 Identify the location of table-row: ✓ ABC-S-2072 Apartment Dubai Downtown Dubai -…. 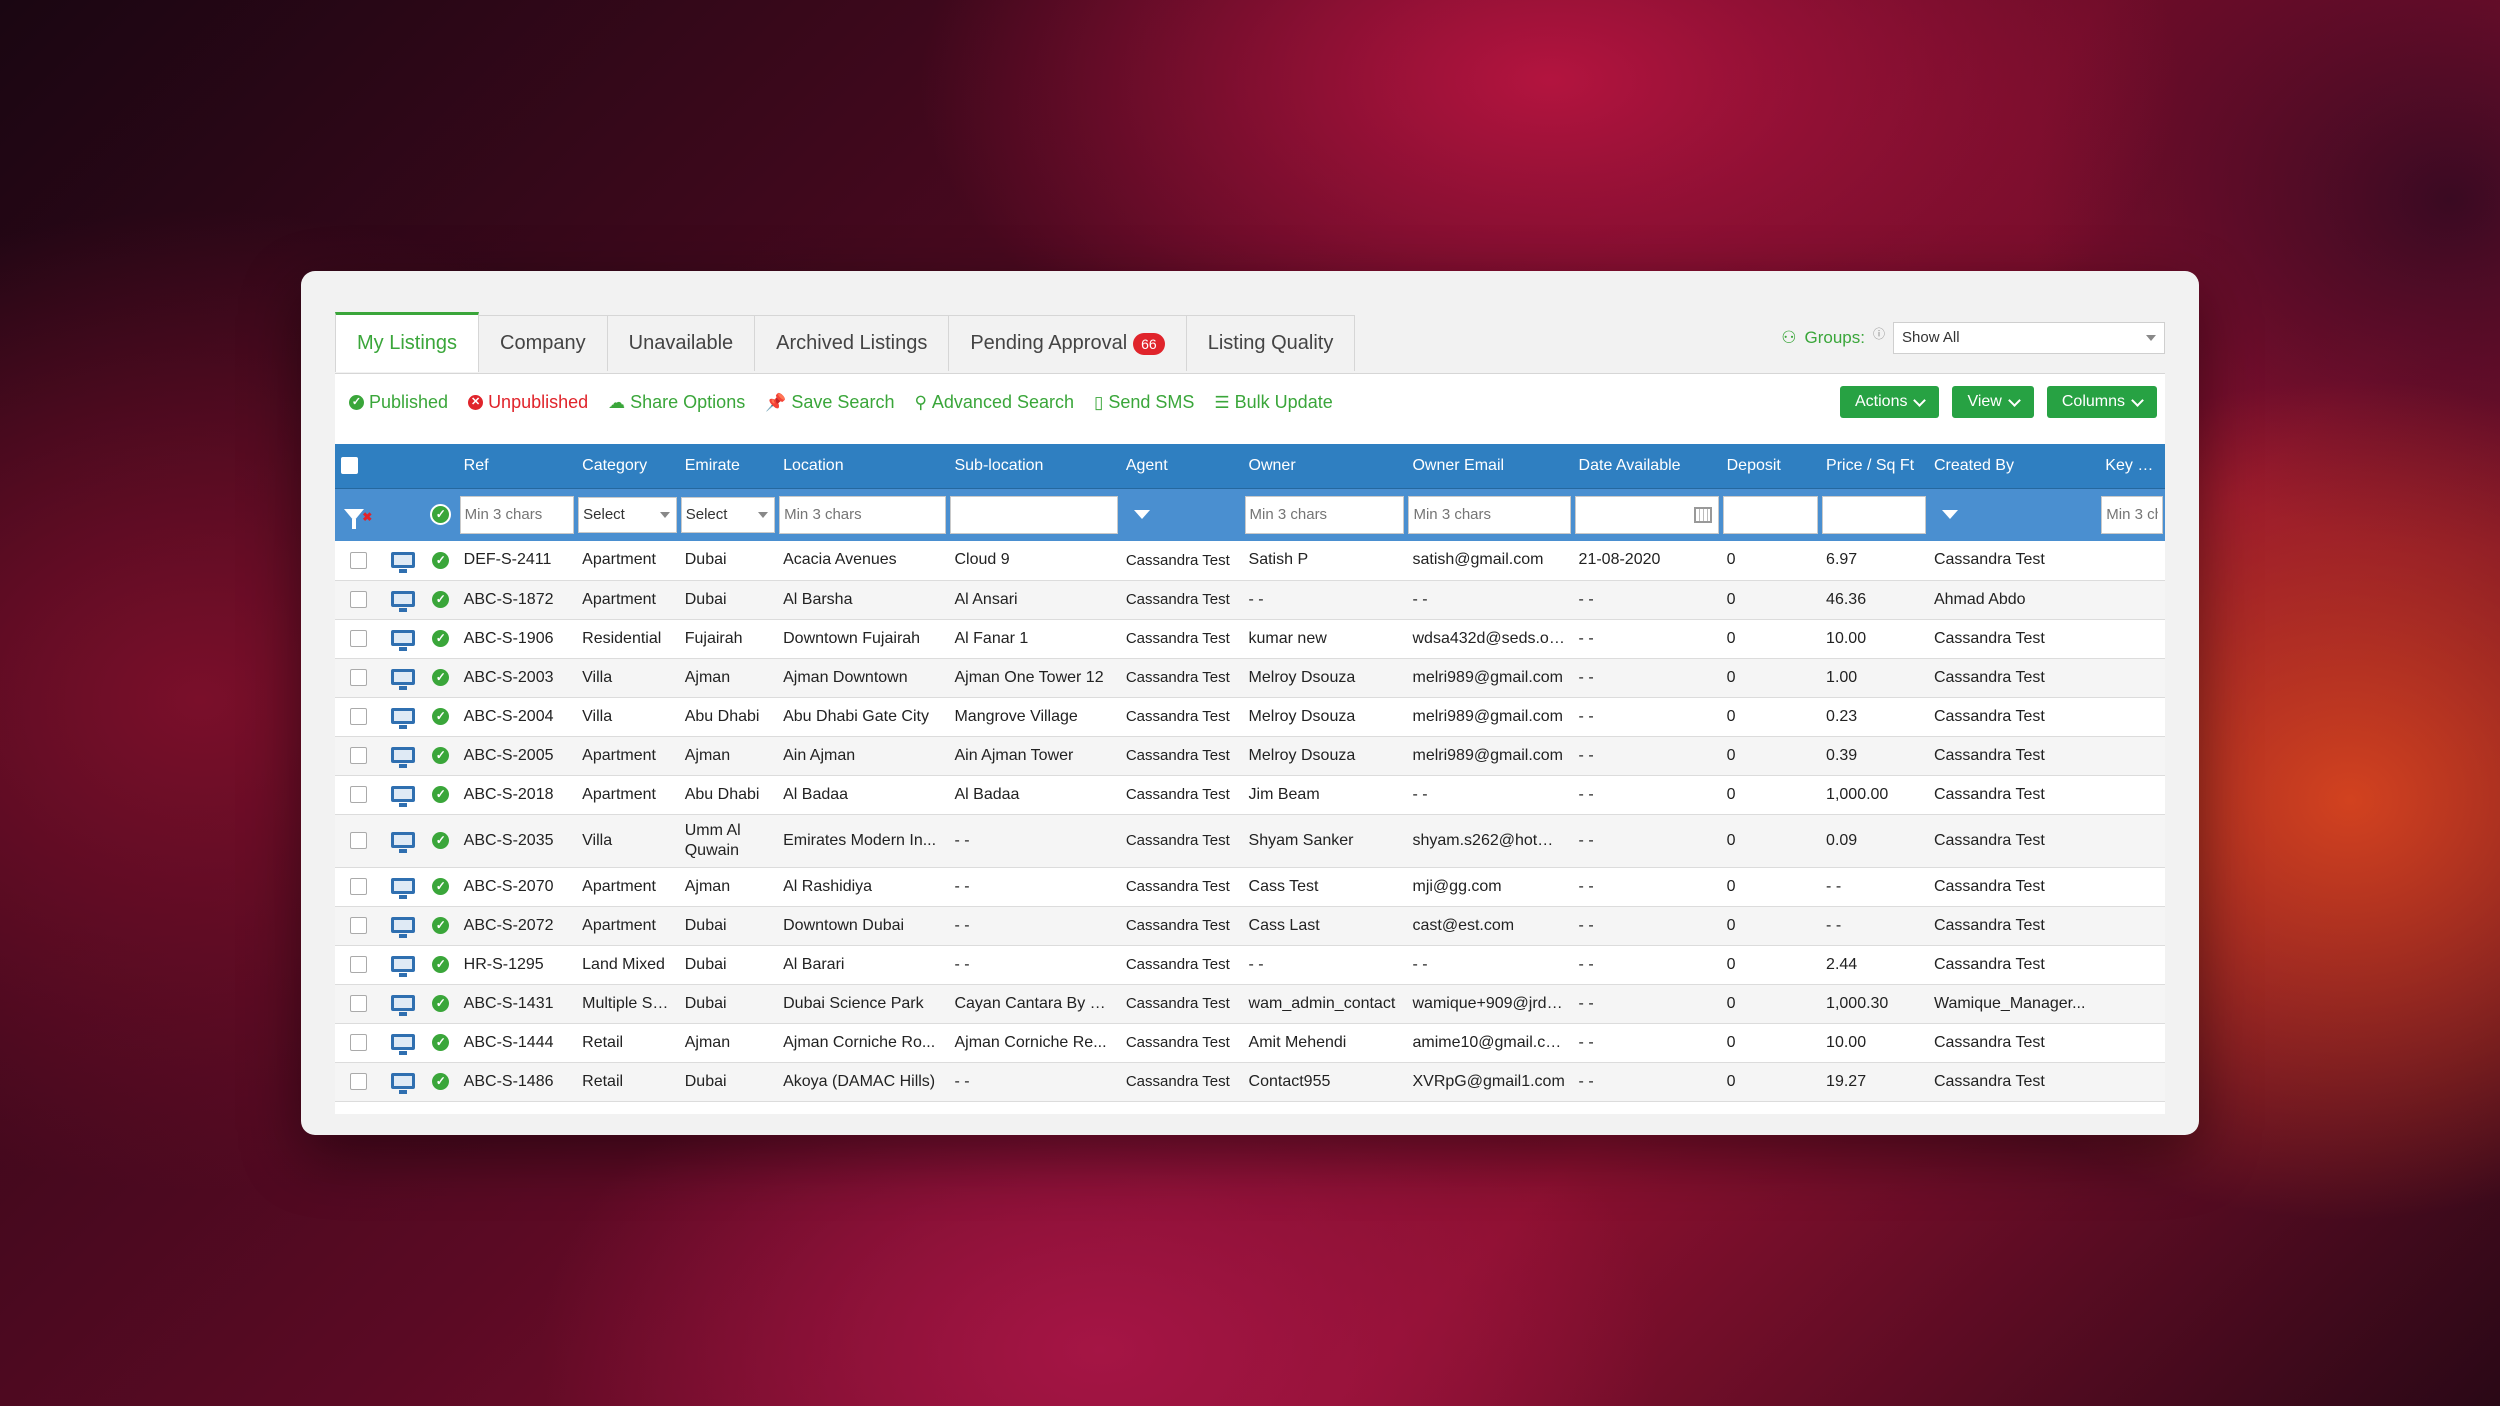
(1250, 926).